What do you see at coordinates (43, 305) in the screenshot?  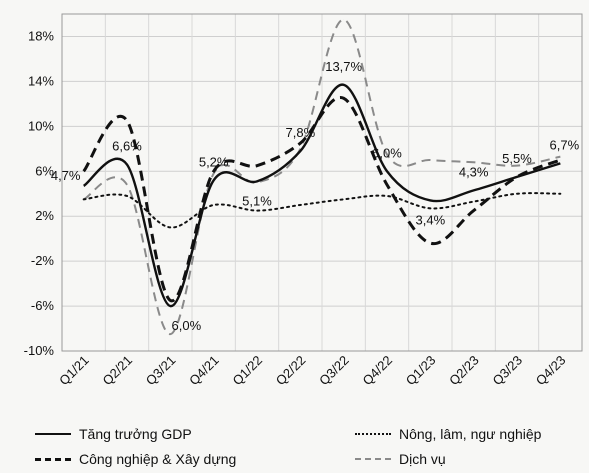 I see `y-tick-label: -6%` at bounding box center [43, 305].